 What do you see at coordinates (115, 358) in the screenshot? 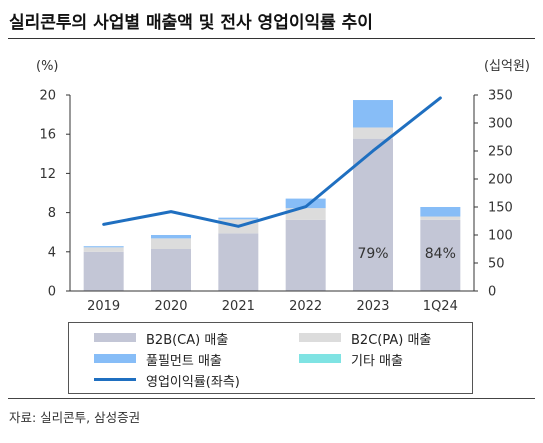
I see `legend-swatch-fulfillment` at bounding box center [115, 358].